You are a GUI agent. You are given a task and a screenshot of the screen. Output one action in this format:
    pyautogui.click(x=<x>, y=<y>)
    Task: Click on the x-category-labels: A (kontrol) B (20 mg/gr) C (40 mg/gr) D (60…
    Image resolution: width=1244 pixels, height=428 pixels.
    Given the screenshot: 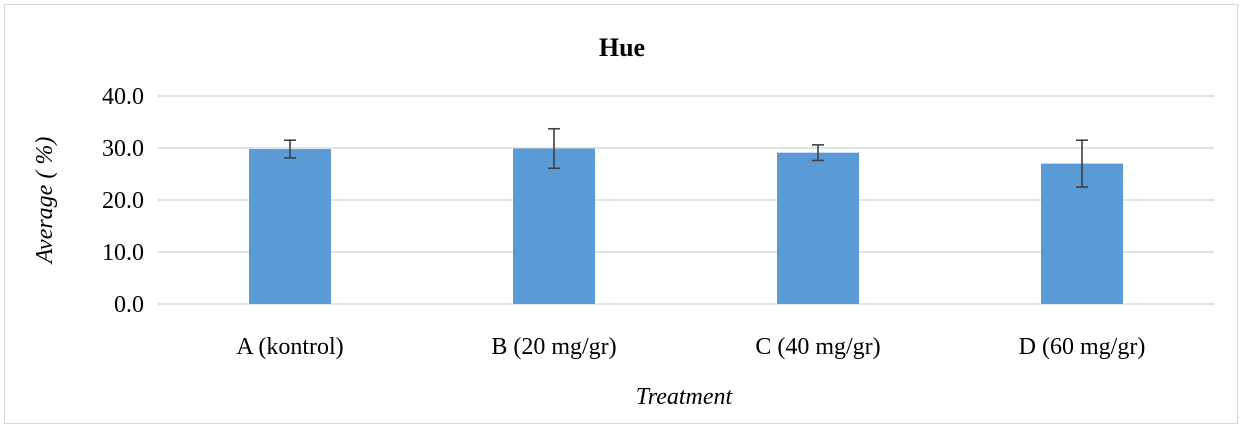 What is the action you would take?
    pyautogui.click(x=690, y=347)
    